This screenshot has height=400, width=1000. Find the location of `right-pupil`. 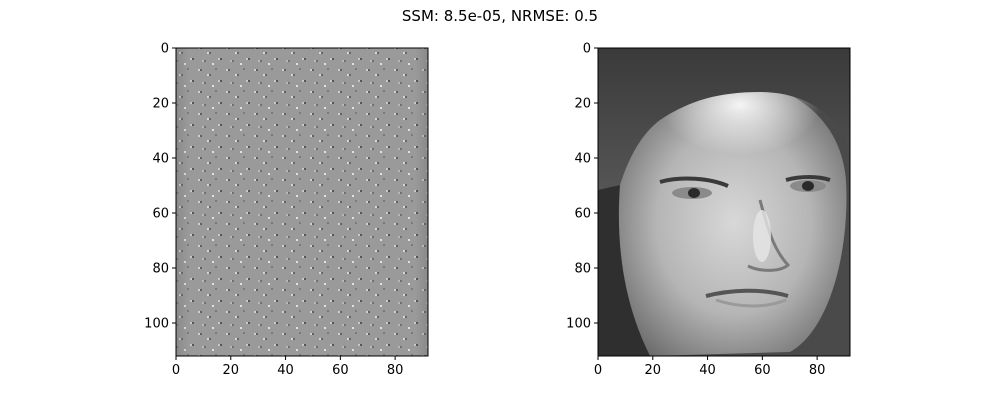

right-pupil is located at coordinates (808, 186).